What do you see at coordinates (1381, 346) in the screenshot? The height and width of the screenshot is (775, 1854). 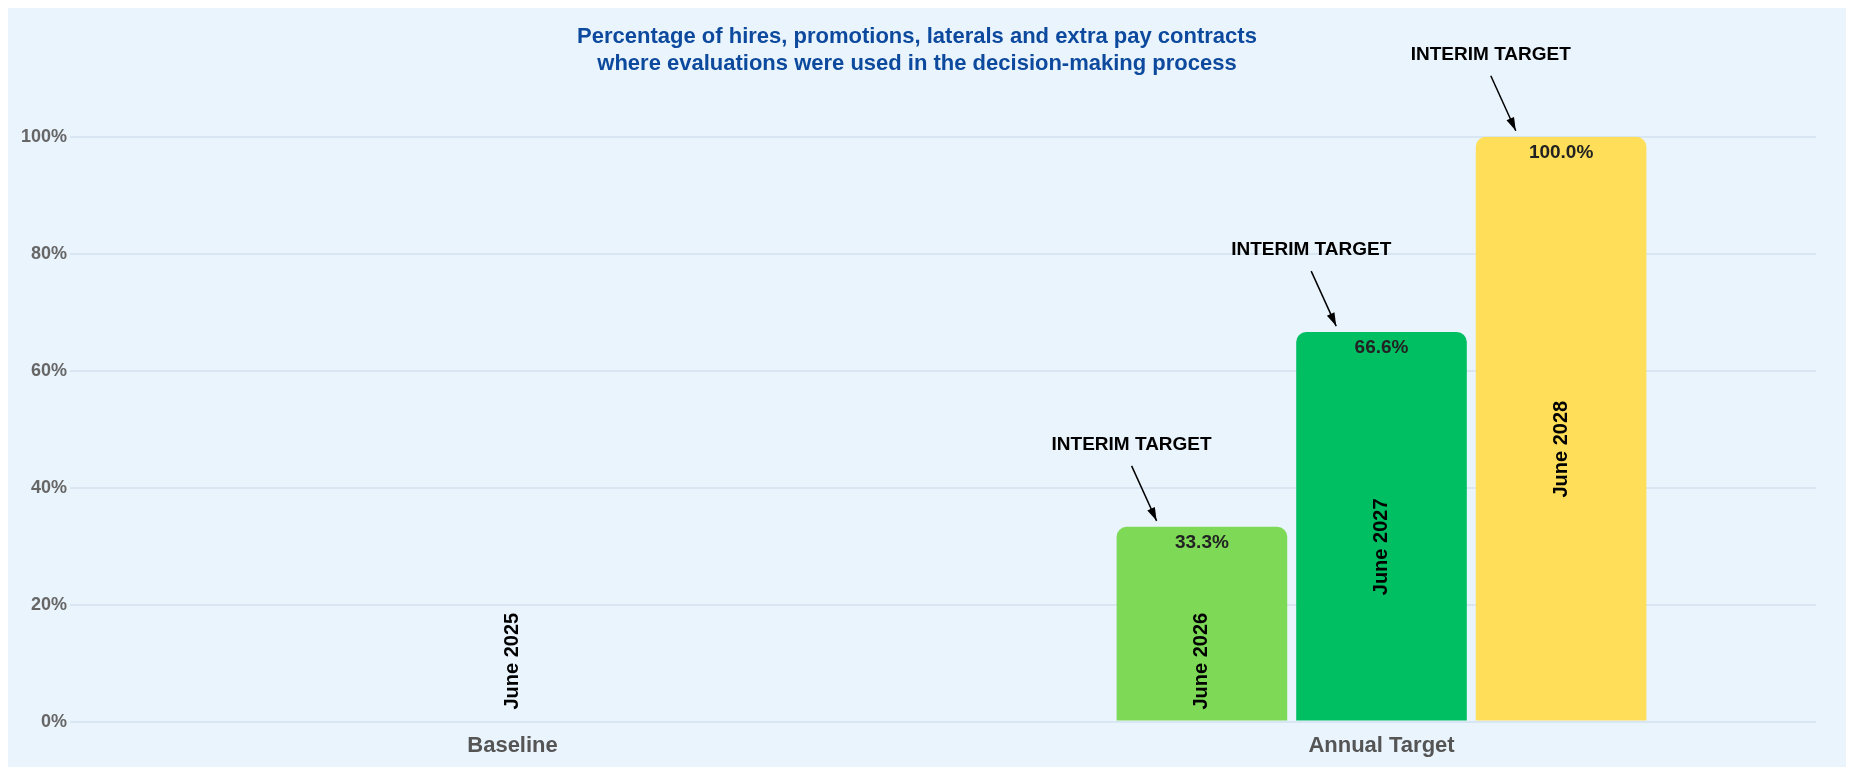 I see `data-label: 66.6%` at bounding box center [1381, 346].